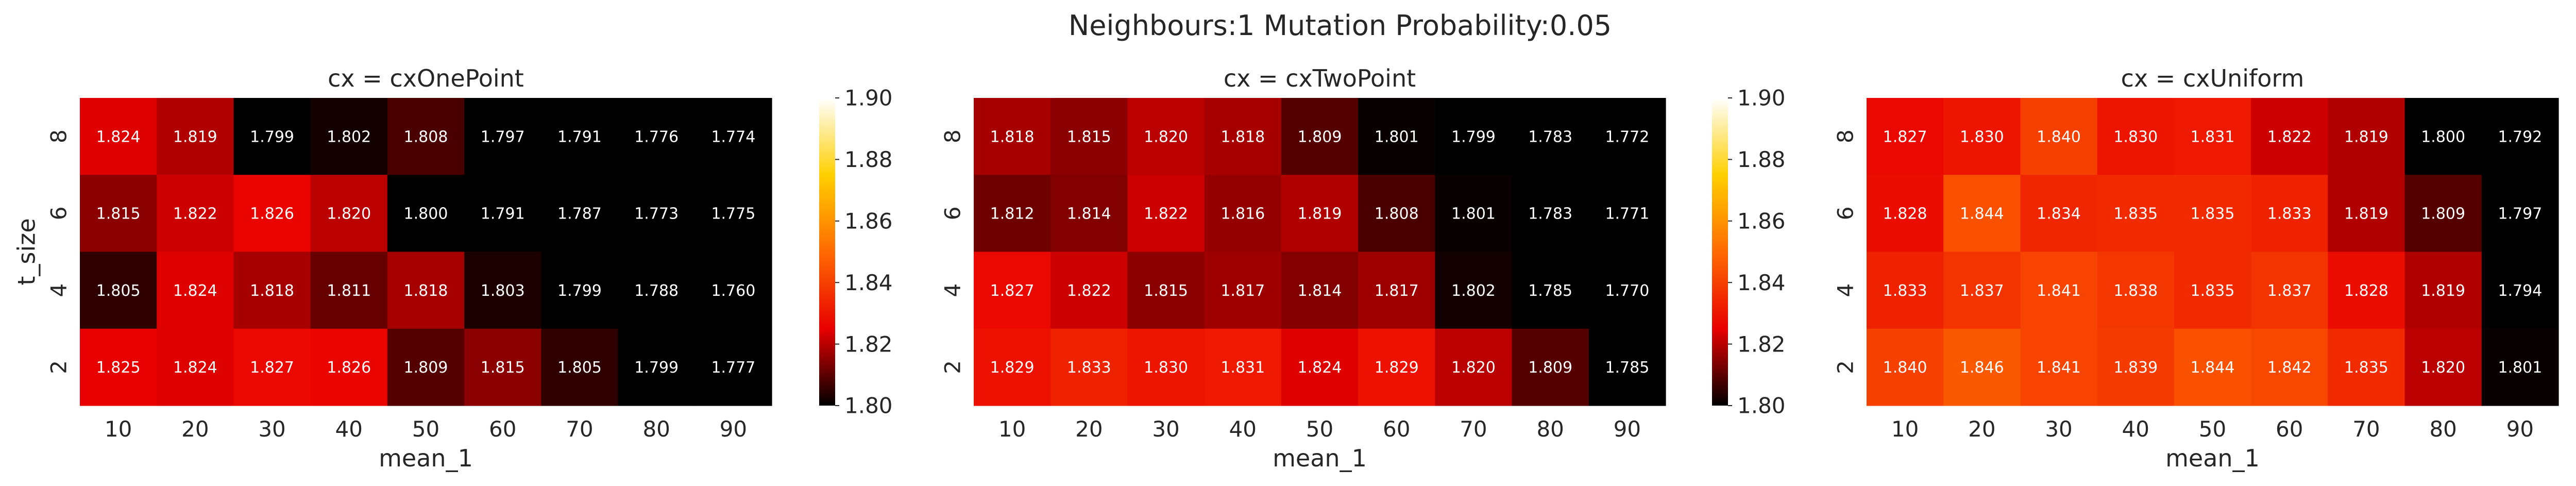 The width and height of the screenshot is (2576, 486). Describe the element at coordinates (2059, 214) in the screenshot. I see `cell-annotation: 1.834` at that location.